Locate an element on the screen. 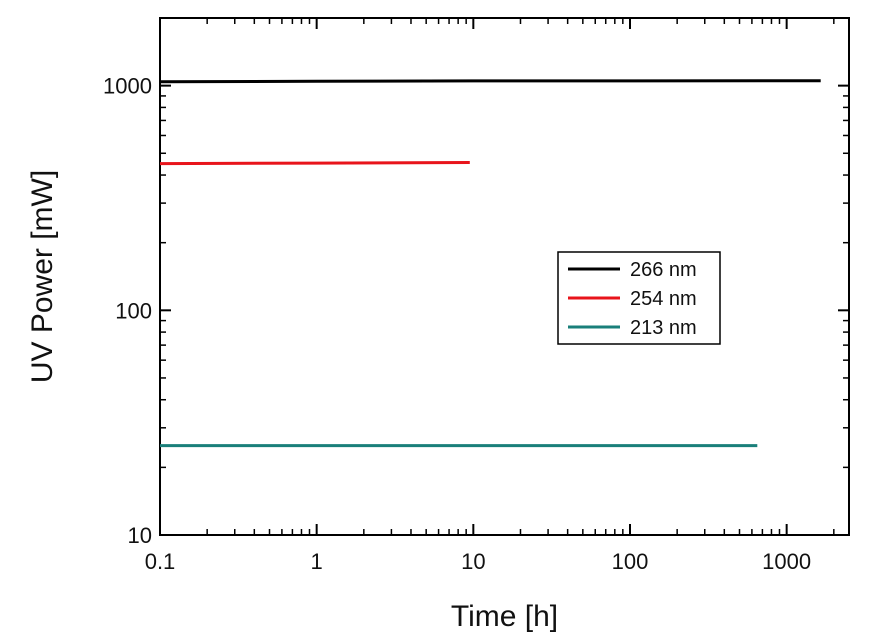 Image resolution: width=870 pixels, height=640 pixels. x-tick-label: 0.1 is located at coordinates (160, 561).